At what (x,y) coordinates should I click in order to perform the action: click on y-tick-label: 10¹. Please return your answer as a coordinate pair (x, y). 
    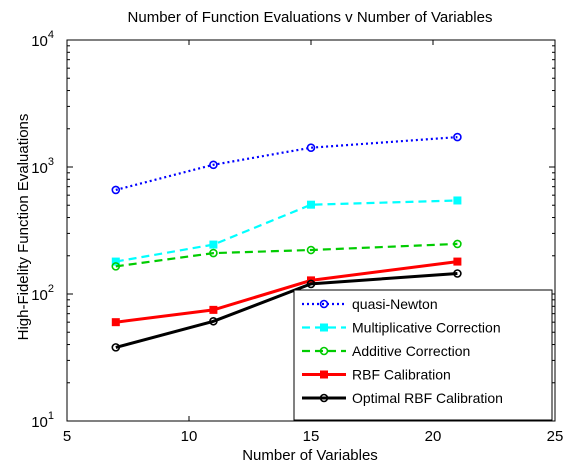
    Looking at the image, I should click on (42, 420).